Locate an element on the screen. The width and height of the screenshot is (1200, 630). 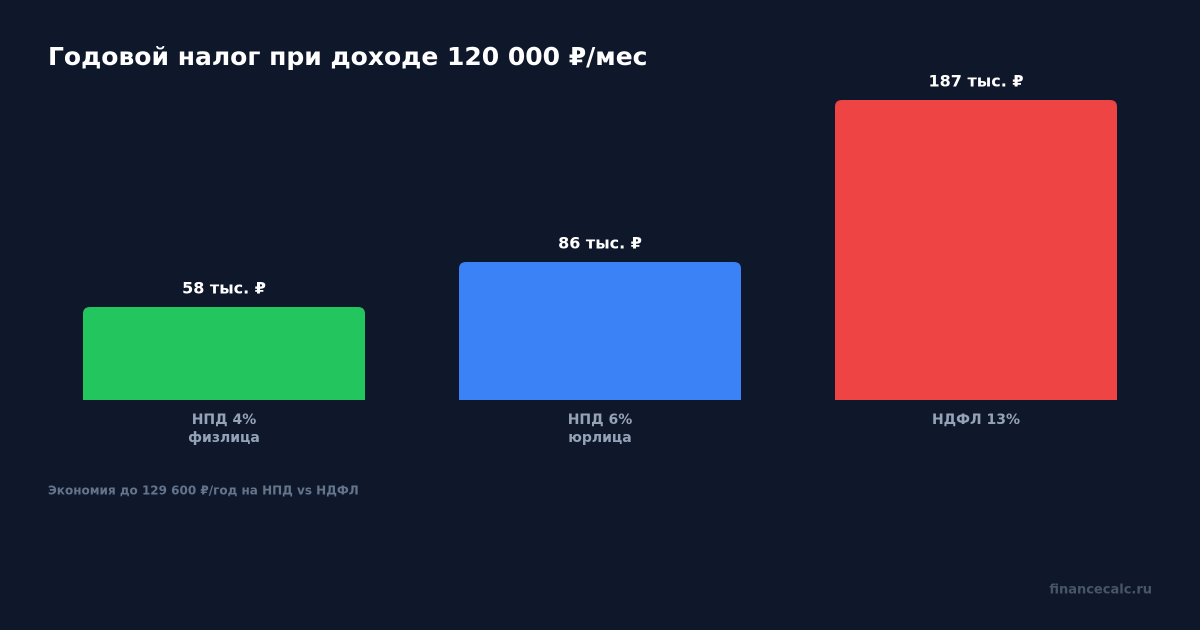
x-tick-sublabel: юрлица is located at coordinates (600, 438).